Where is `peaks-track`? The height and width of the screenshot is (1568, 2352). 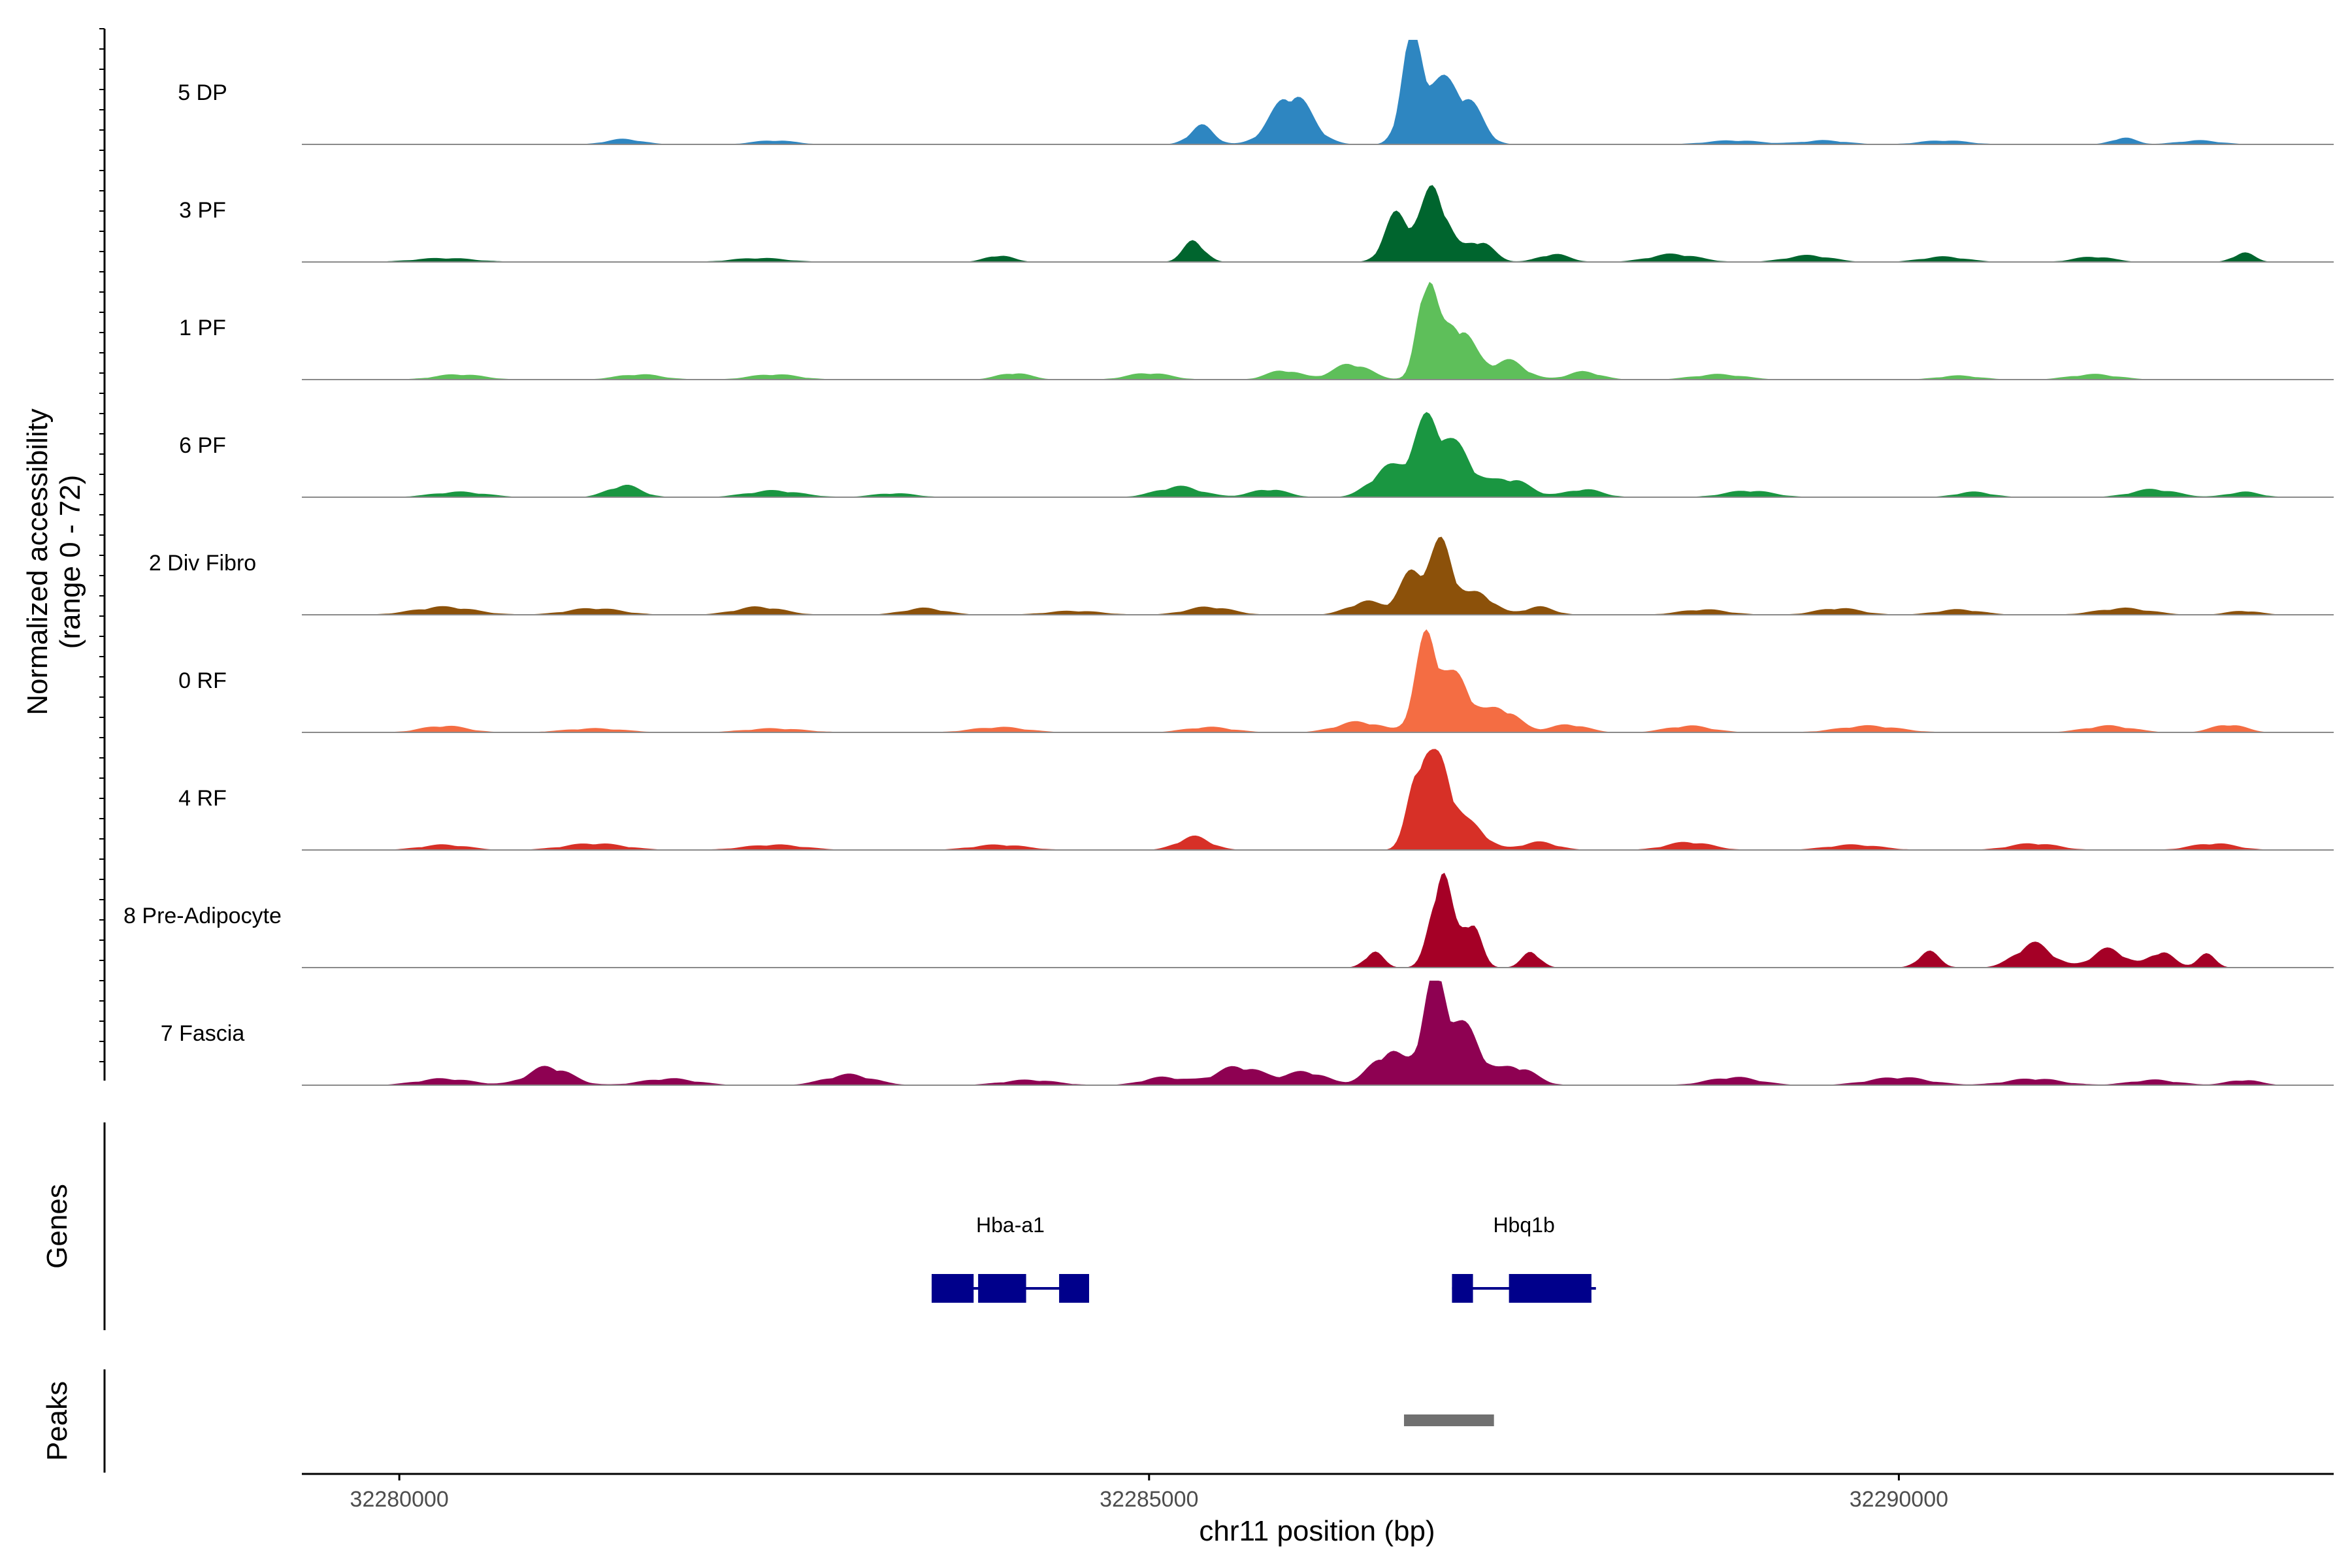
peaks-track is located at coordinates (1448, 1420).